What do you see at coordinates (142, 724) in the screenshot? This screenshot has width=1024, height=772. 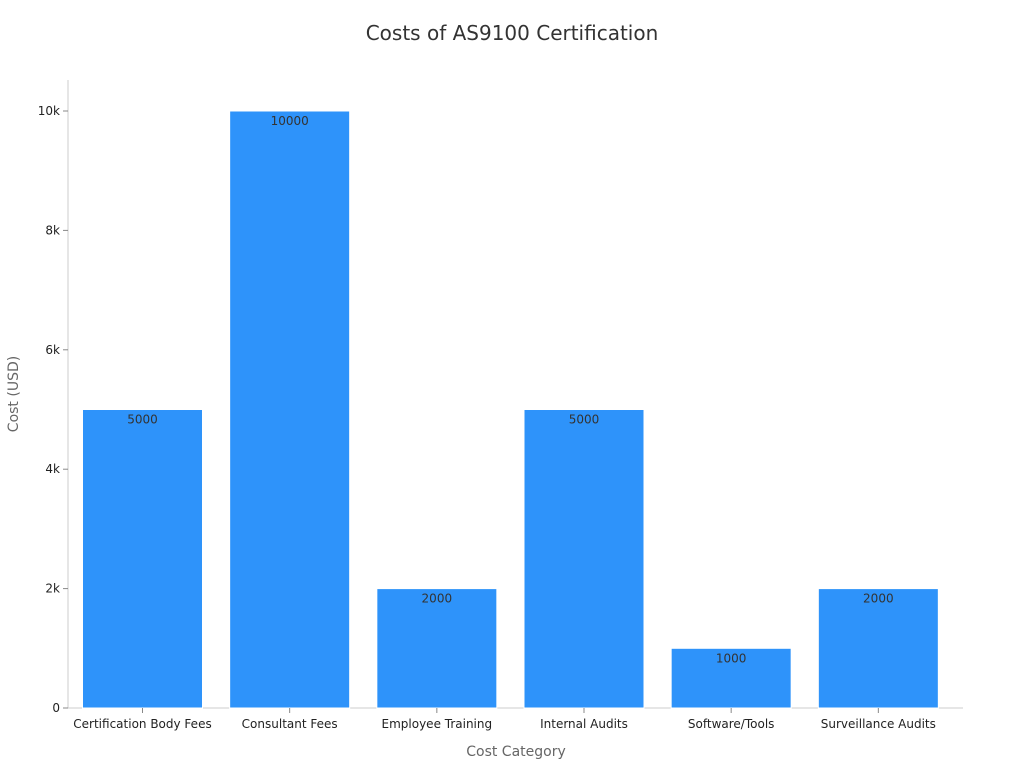 I see `x-tick-label: Certification Body Fees` at bounding box center [142, 724].